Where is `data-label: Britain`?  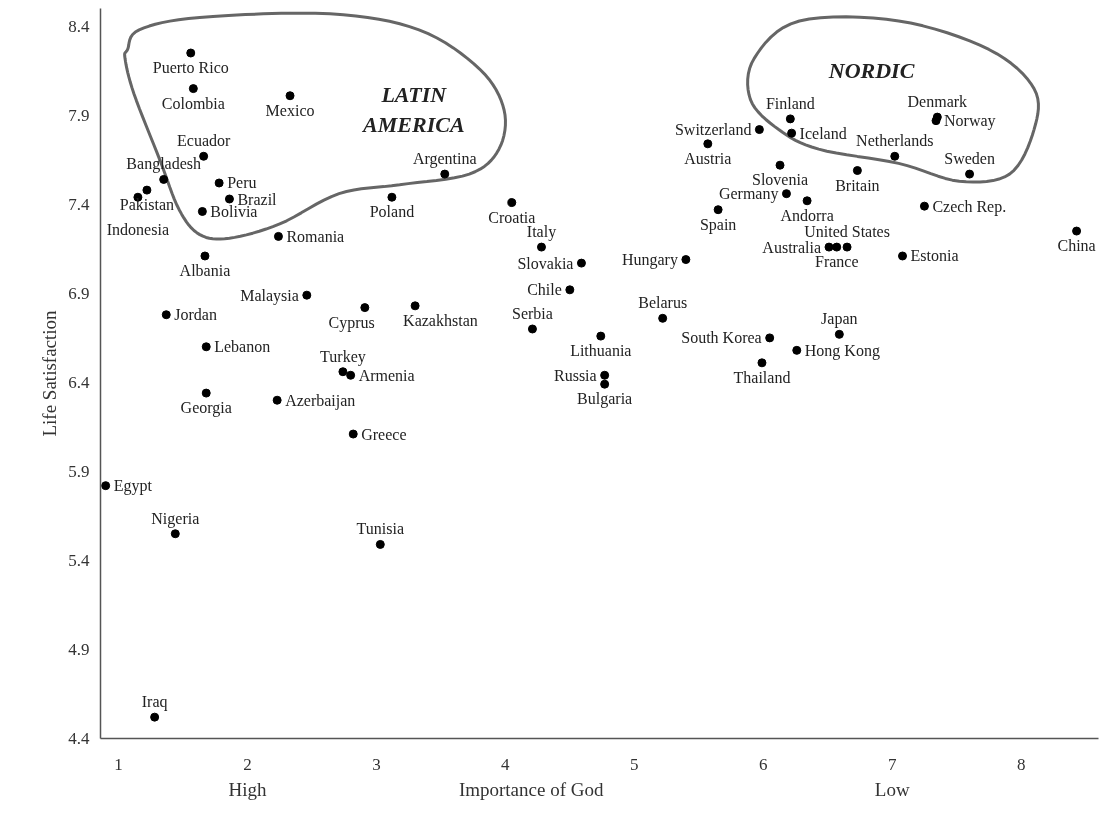 data-label: Britain is located at coordinates (857, 185).